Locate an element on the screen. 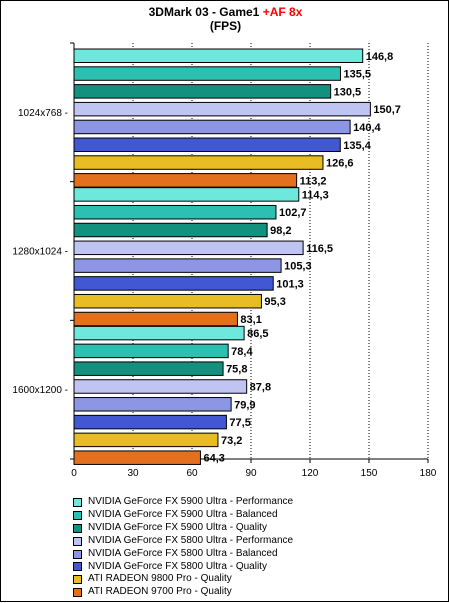 This screenshot has width=449, height=603. legend-item: NVIDIA GeForce FX 5800 Ultra - Balanced is located at coordinates (183, 554).